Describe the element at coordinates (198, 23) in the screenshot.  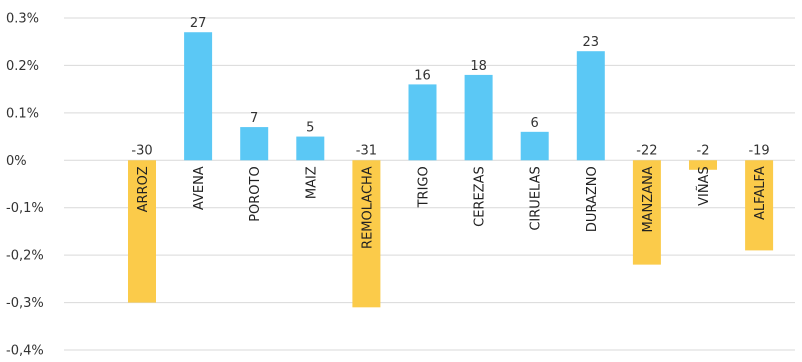
I see `data-label: 27` at that location.